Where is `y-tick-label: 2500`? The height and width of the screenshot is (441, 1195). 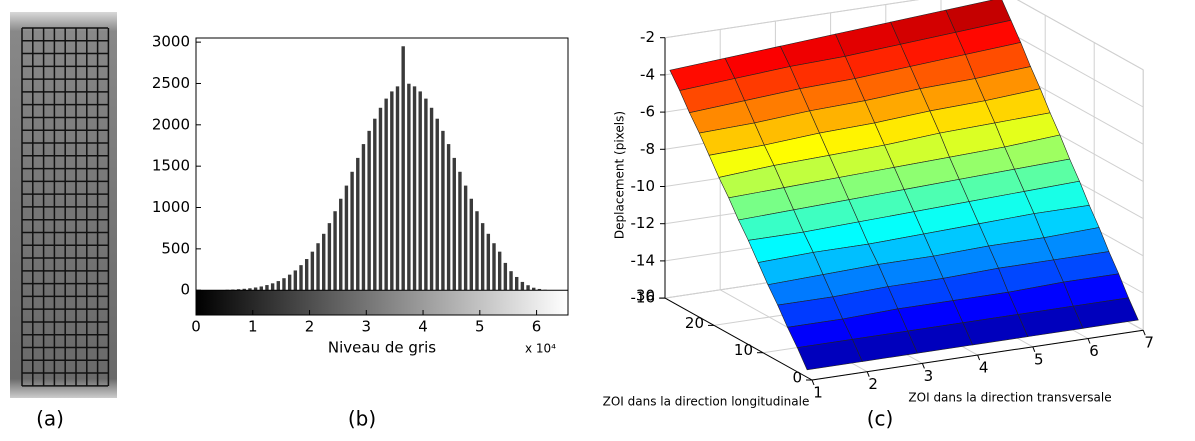
y-tick-label: 2500 is located at coordinates (171, 83).